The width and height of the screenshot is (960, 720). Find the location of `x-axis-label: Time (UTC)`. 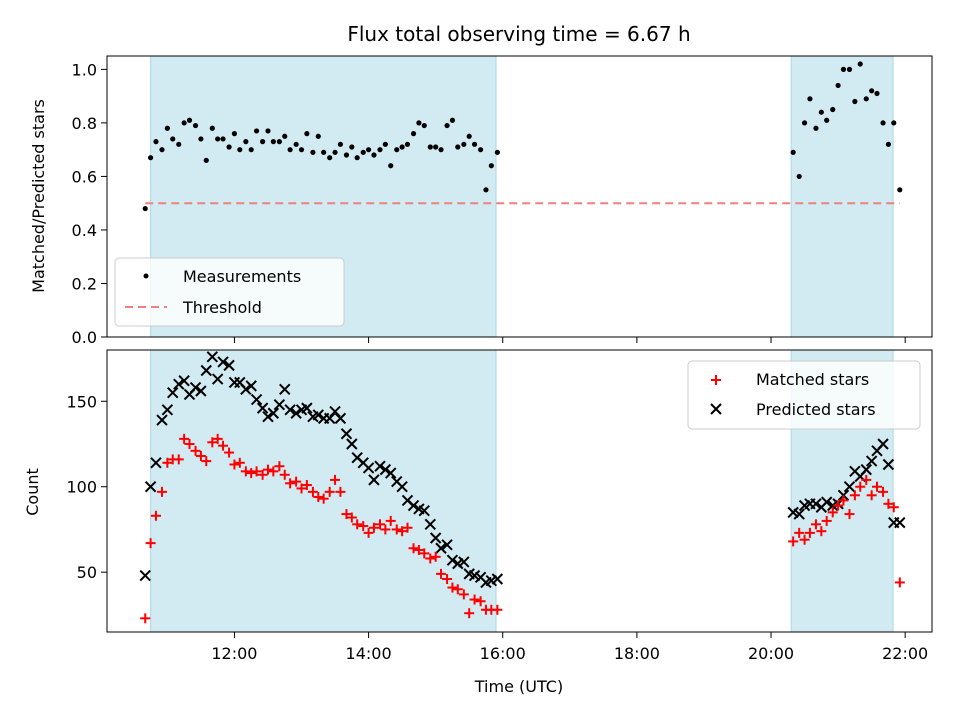

x-axis-label: Time (UTC) is located at coordinates (518, 686).